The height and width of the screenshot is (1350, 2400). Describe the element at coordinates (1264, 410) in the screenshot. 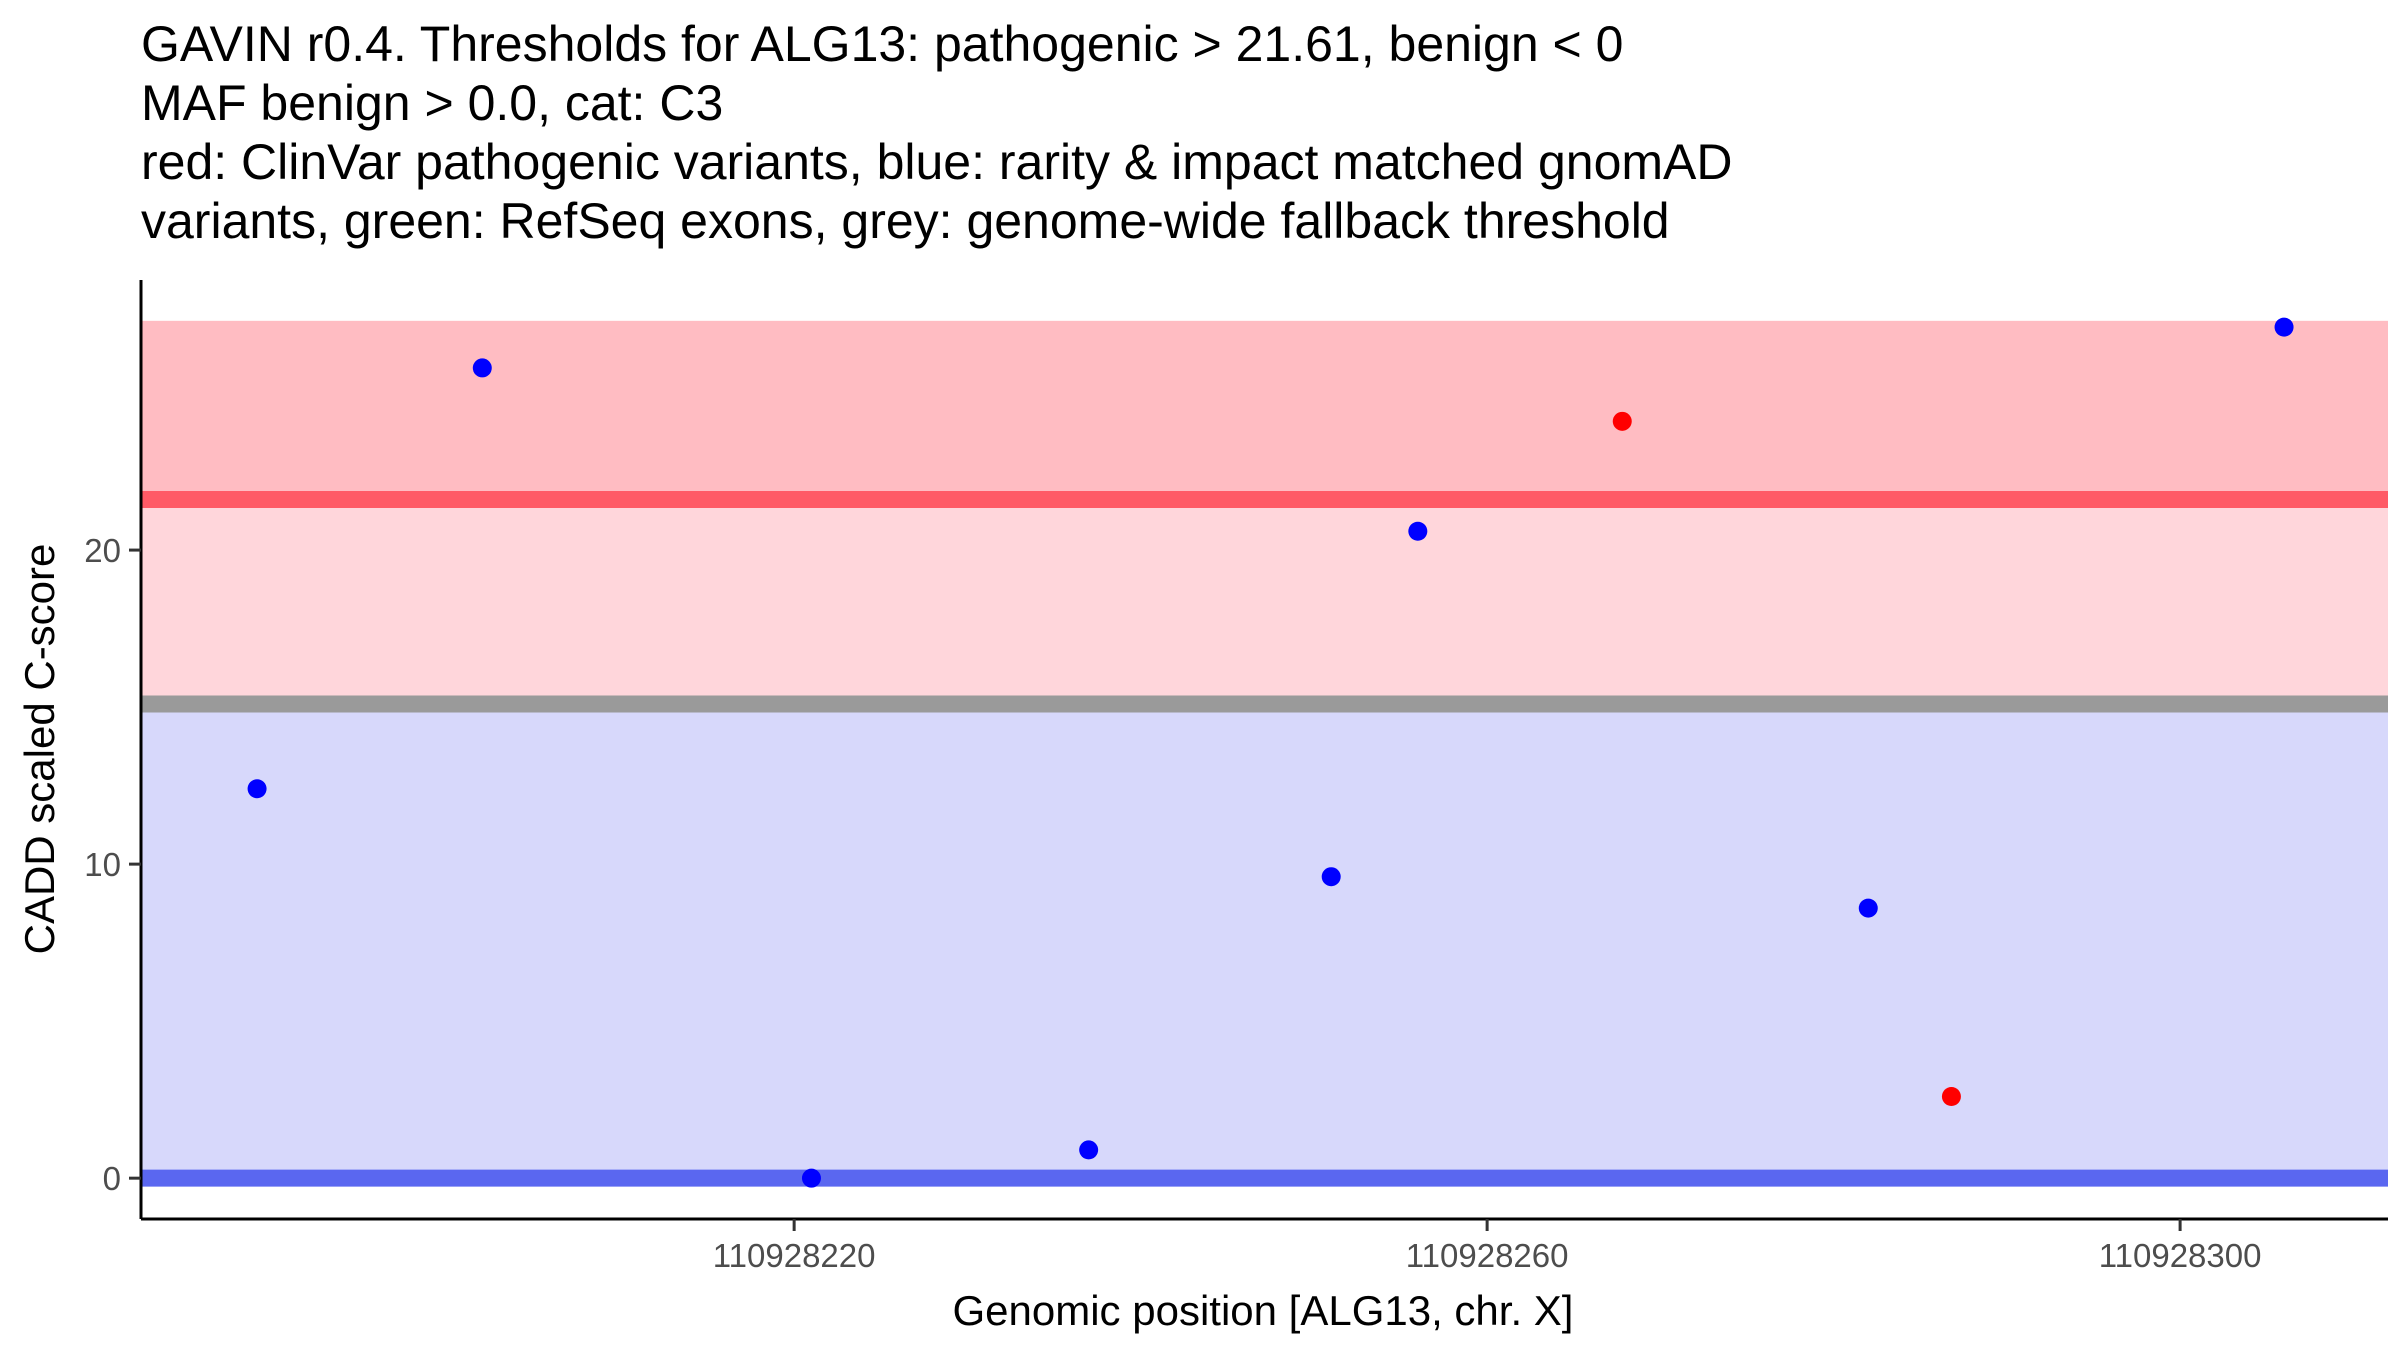

I see `pathogenic-band-strong` at that location.